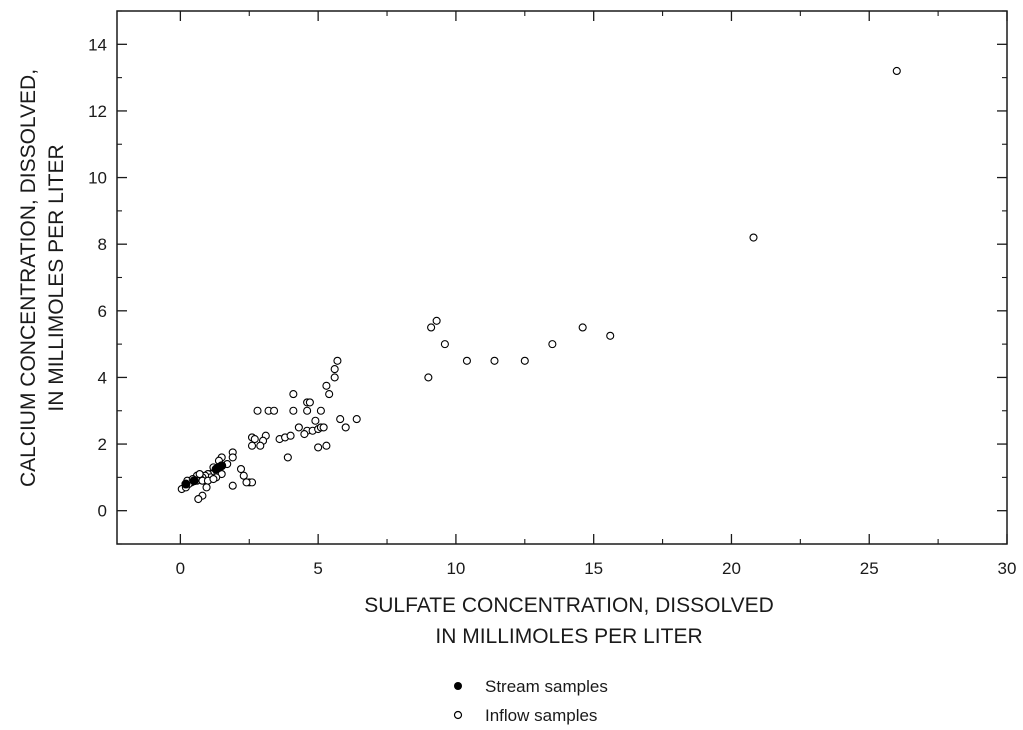  I want to click on x-tick-label: 30, so click(1007, 568).